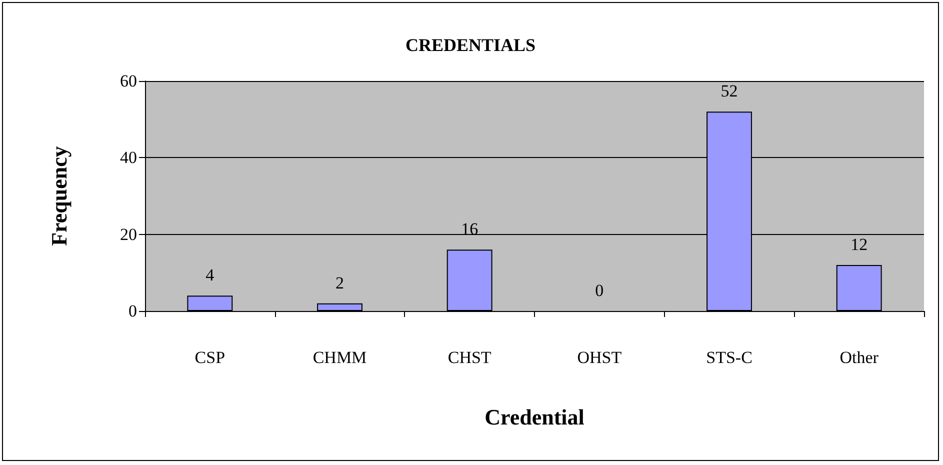 This screenshot has width=943, height=465. I want to click on data-label: 52, so click(729, 91).